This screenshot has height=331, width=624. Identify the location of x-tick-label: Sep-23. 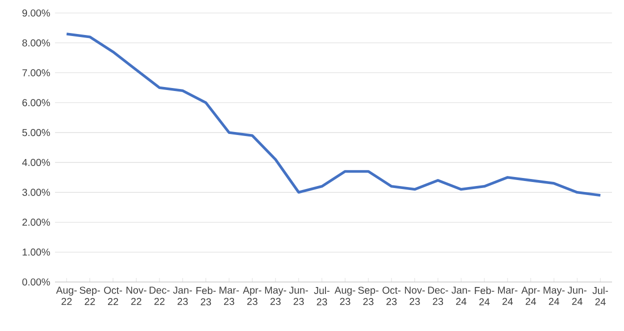
(368, 296).